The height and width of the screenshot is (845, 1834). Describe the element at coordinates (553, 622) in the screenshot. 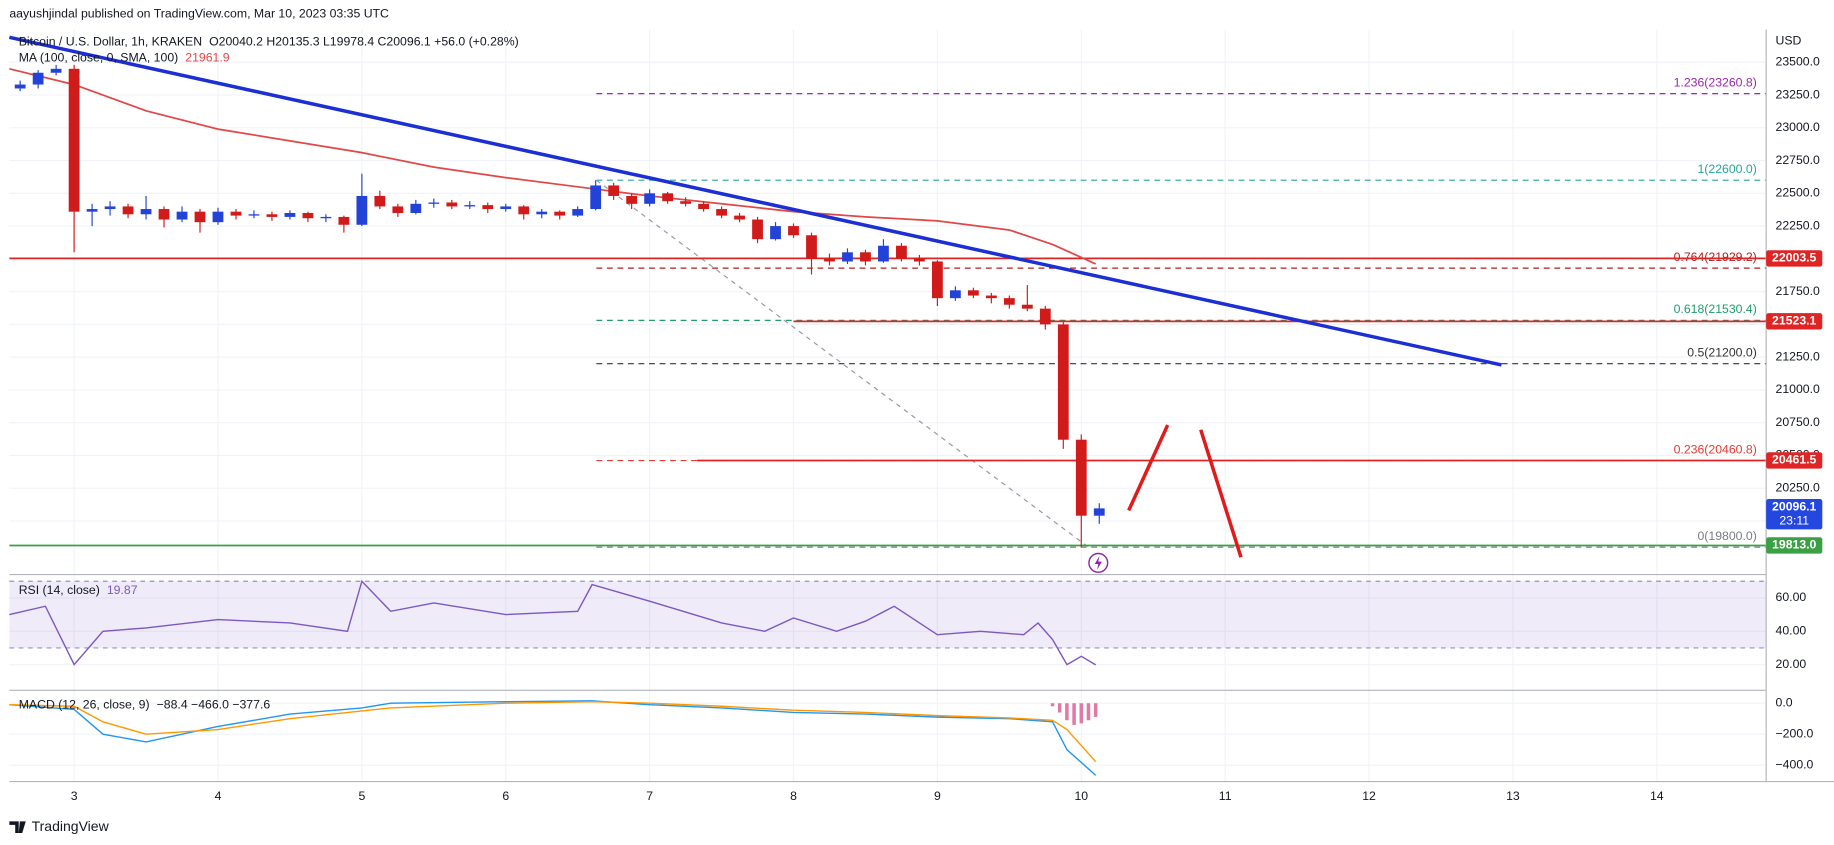

I see `rsi-line` at that location.